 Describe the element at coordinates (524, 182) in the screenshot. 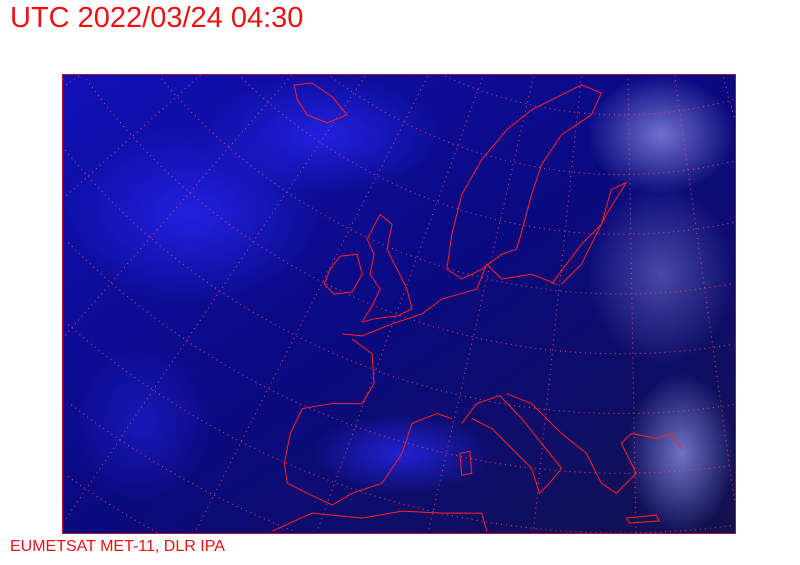

I see `coast-scandinavia` at that location.